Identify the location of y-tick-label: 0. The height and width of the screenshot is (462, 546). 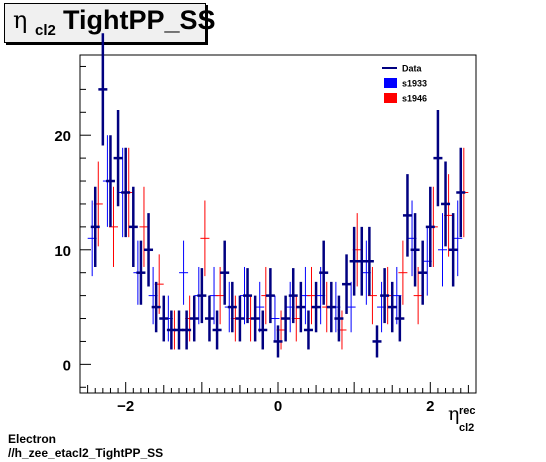
(67, 365).